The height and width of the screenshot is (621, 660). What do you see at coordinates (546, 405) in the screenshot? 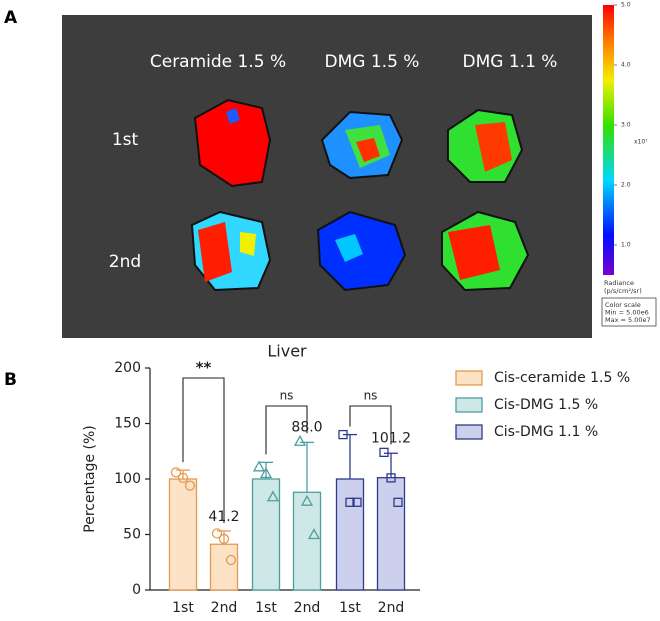
I see `legend-label: Cis-DMG 1.5 %` at bounding box center [546, 405].